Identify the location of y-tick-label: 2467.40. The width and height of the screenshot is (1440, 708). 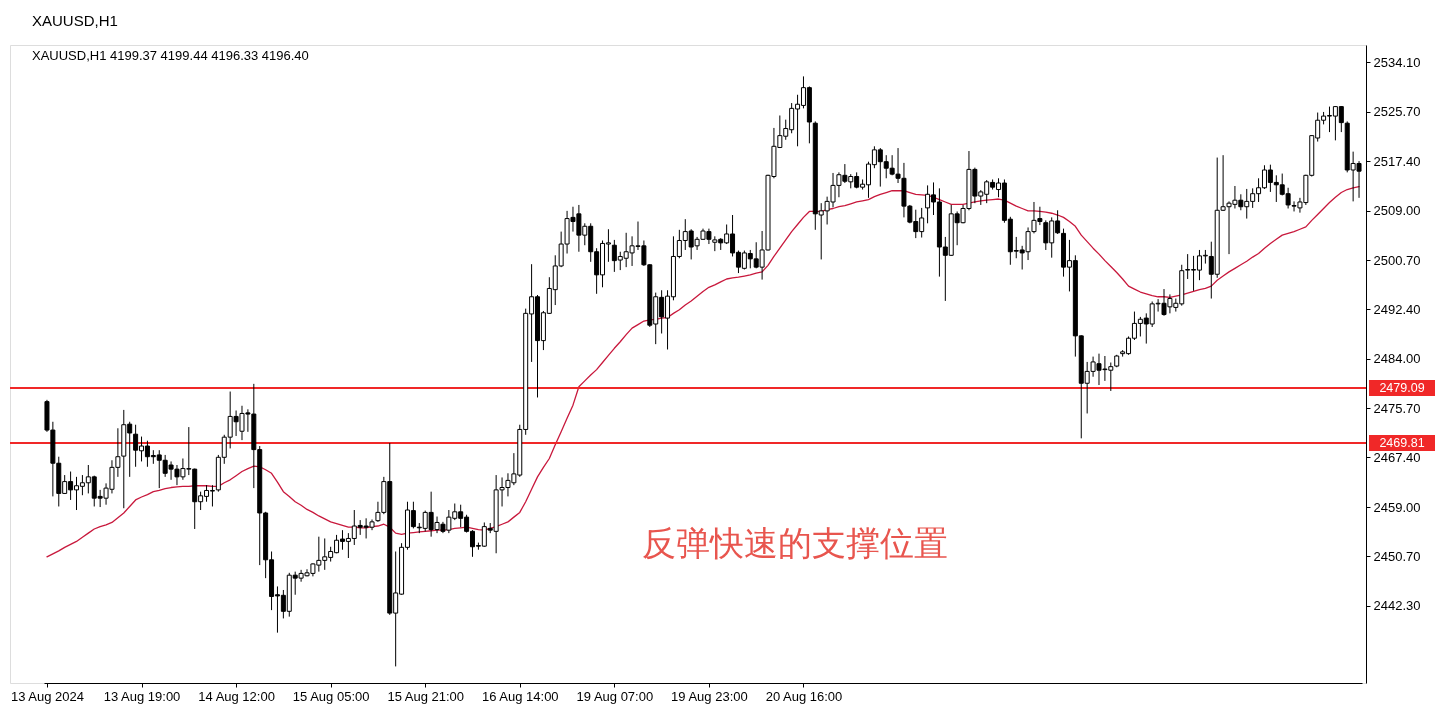
(1397, 457).